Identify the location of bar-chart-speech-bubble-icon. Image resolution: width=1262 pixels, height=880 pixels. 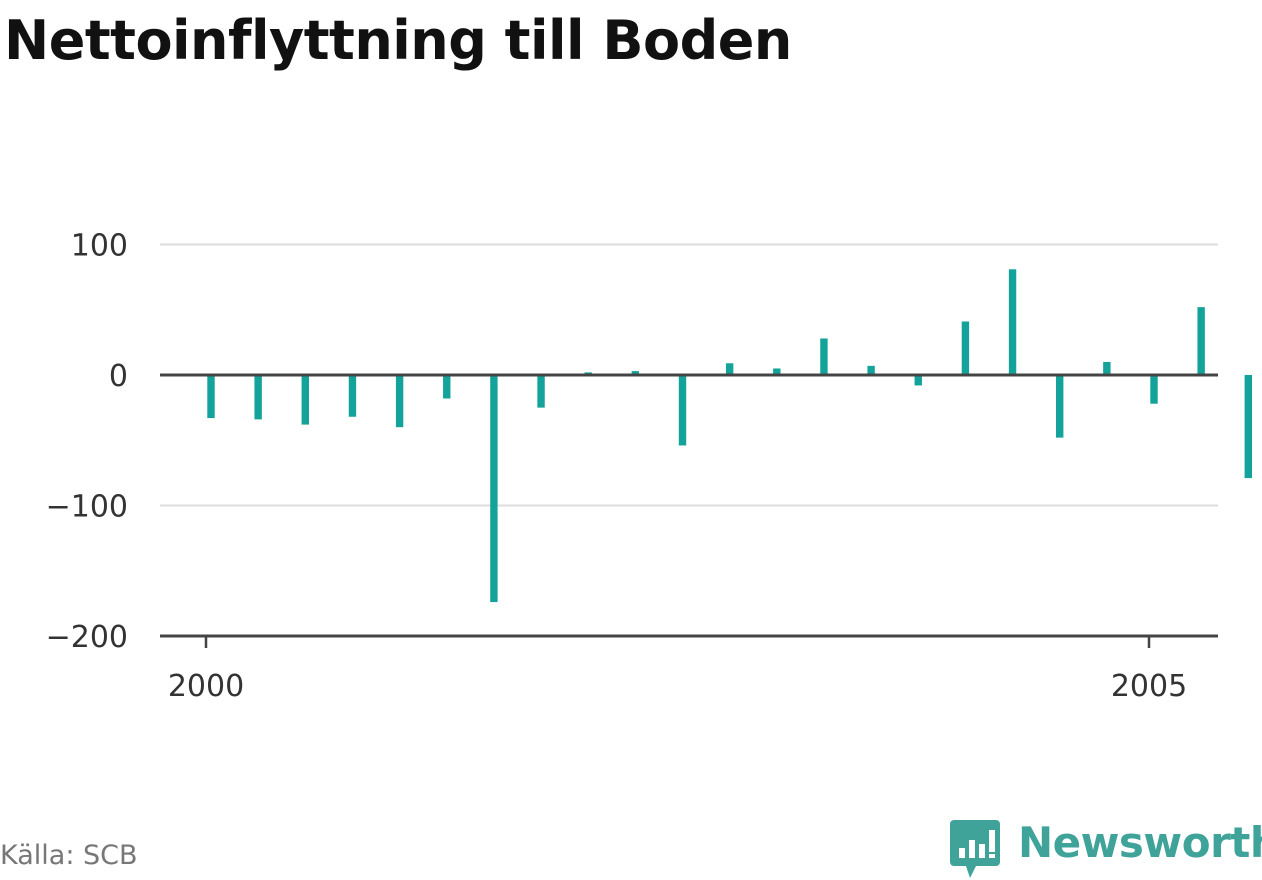
(975, 849).